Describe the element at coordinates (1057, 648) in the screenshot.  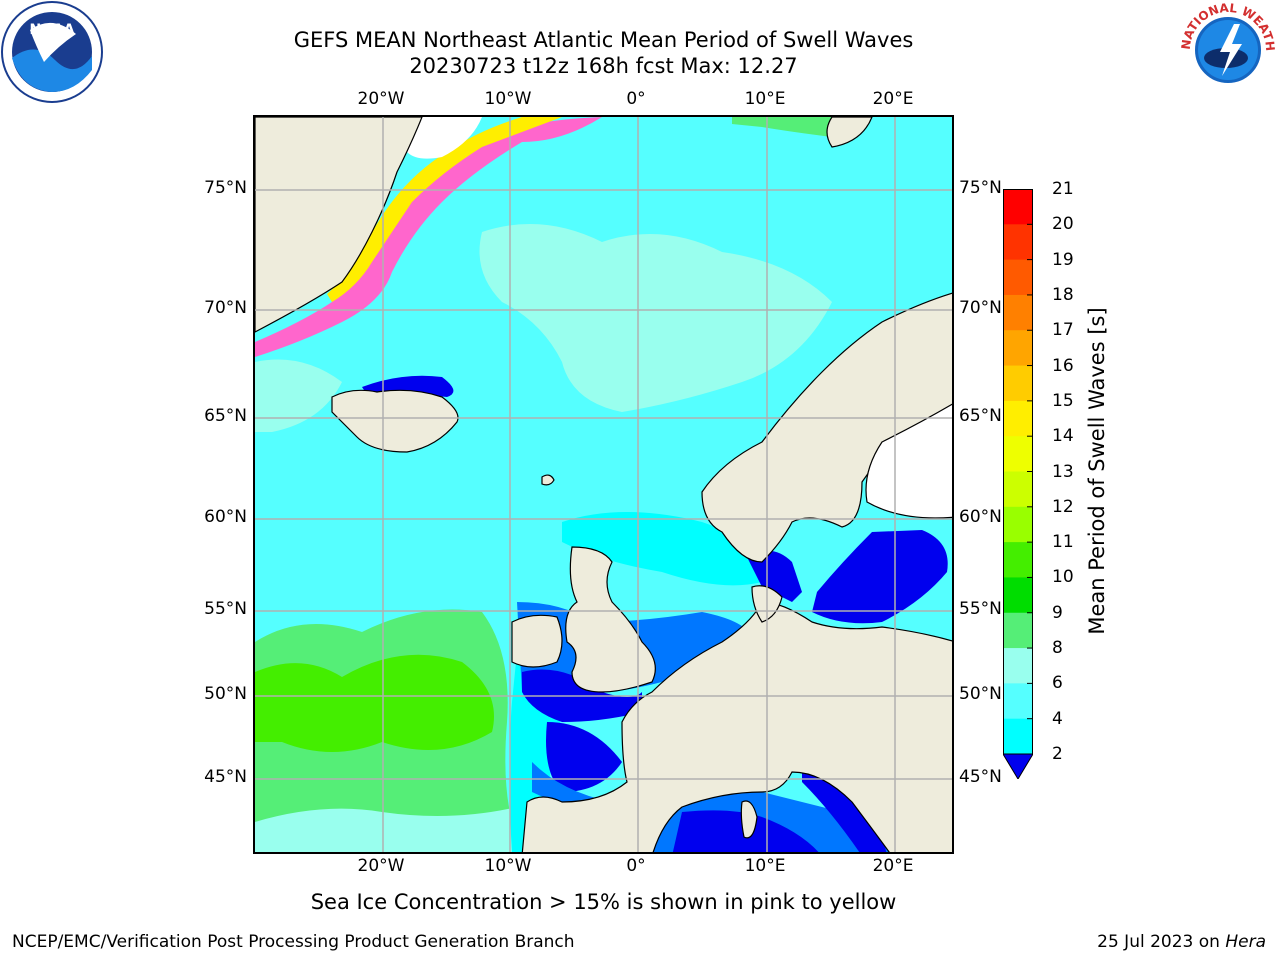
I see `colorbar-tick-label: 8` at that location.